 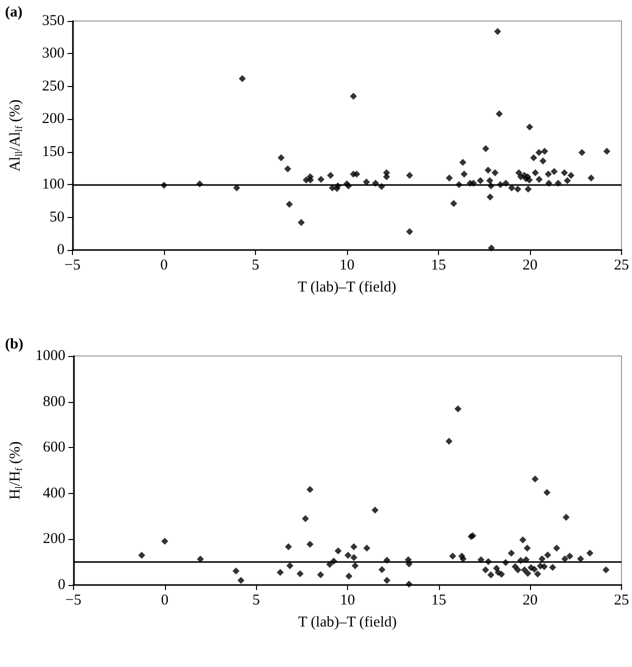 What do you see at coordinates (53, 152) in the screenshot?
I see `y-tick-label: 150` at bounding box center [53, 152].